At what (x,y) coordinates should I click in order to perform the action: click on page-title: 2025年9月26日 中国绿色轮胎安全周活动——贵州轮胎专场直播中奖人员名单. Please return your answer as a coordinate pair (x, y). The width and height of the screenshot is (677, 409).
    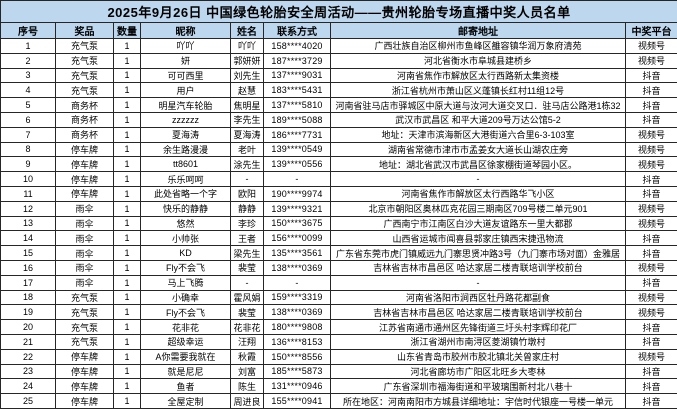
    Looking at the image, I should click on (338, 11).